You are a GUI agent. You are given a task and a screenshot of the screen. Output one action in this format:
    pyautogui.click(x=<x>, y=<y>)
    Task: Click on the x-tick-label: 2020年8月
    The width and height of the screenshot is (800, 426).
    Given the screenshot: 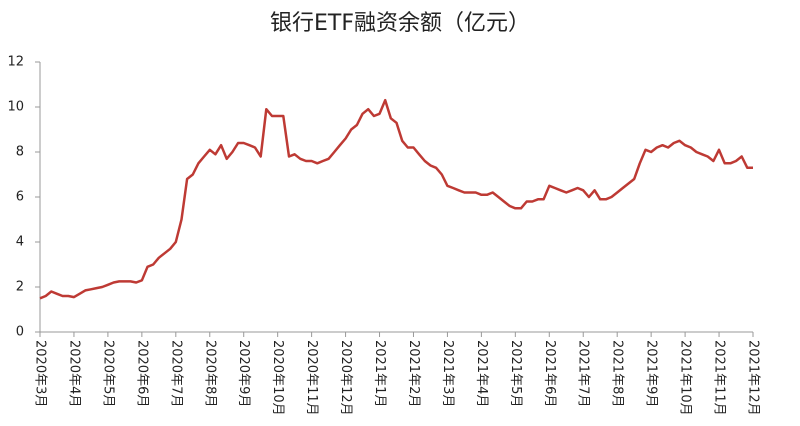 What is the action you would take?
    pyautogui.click(x=209, y=373)
    